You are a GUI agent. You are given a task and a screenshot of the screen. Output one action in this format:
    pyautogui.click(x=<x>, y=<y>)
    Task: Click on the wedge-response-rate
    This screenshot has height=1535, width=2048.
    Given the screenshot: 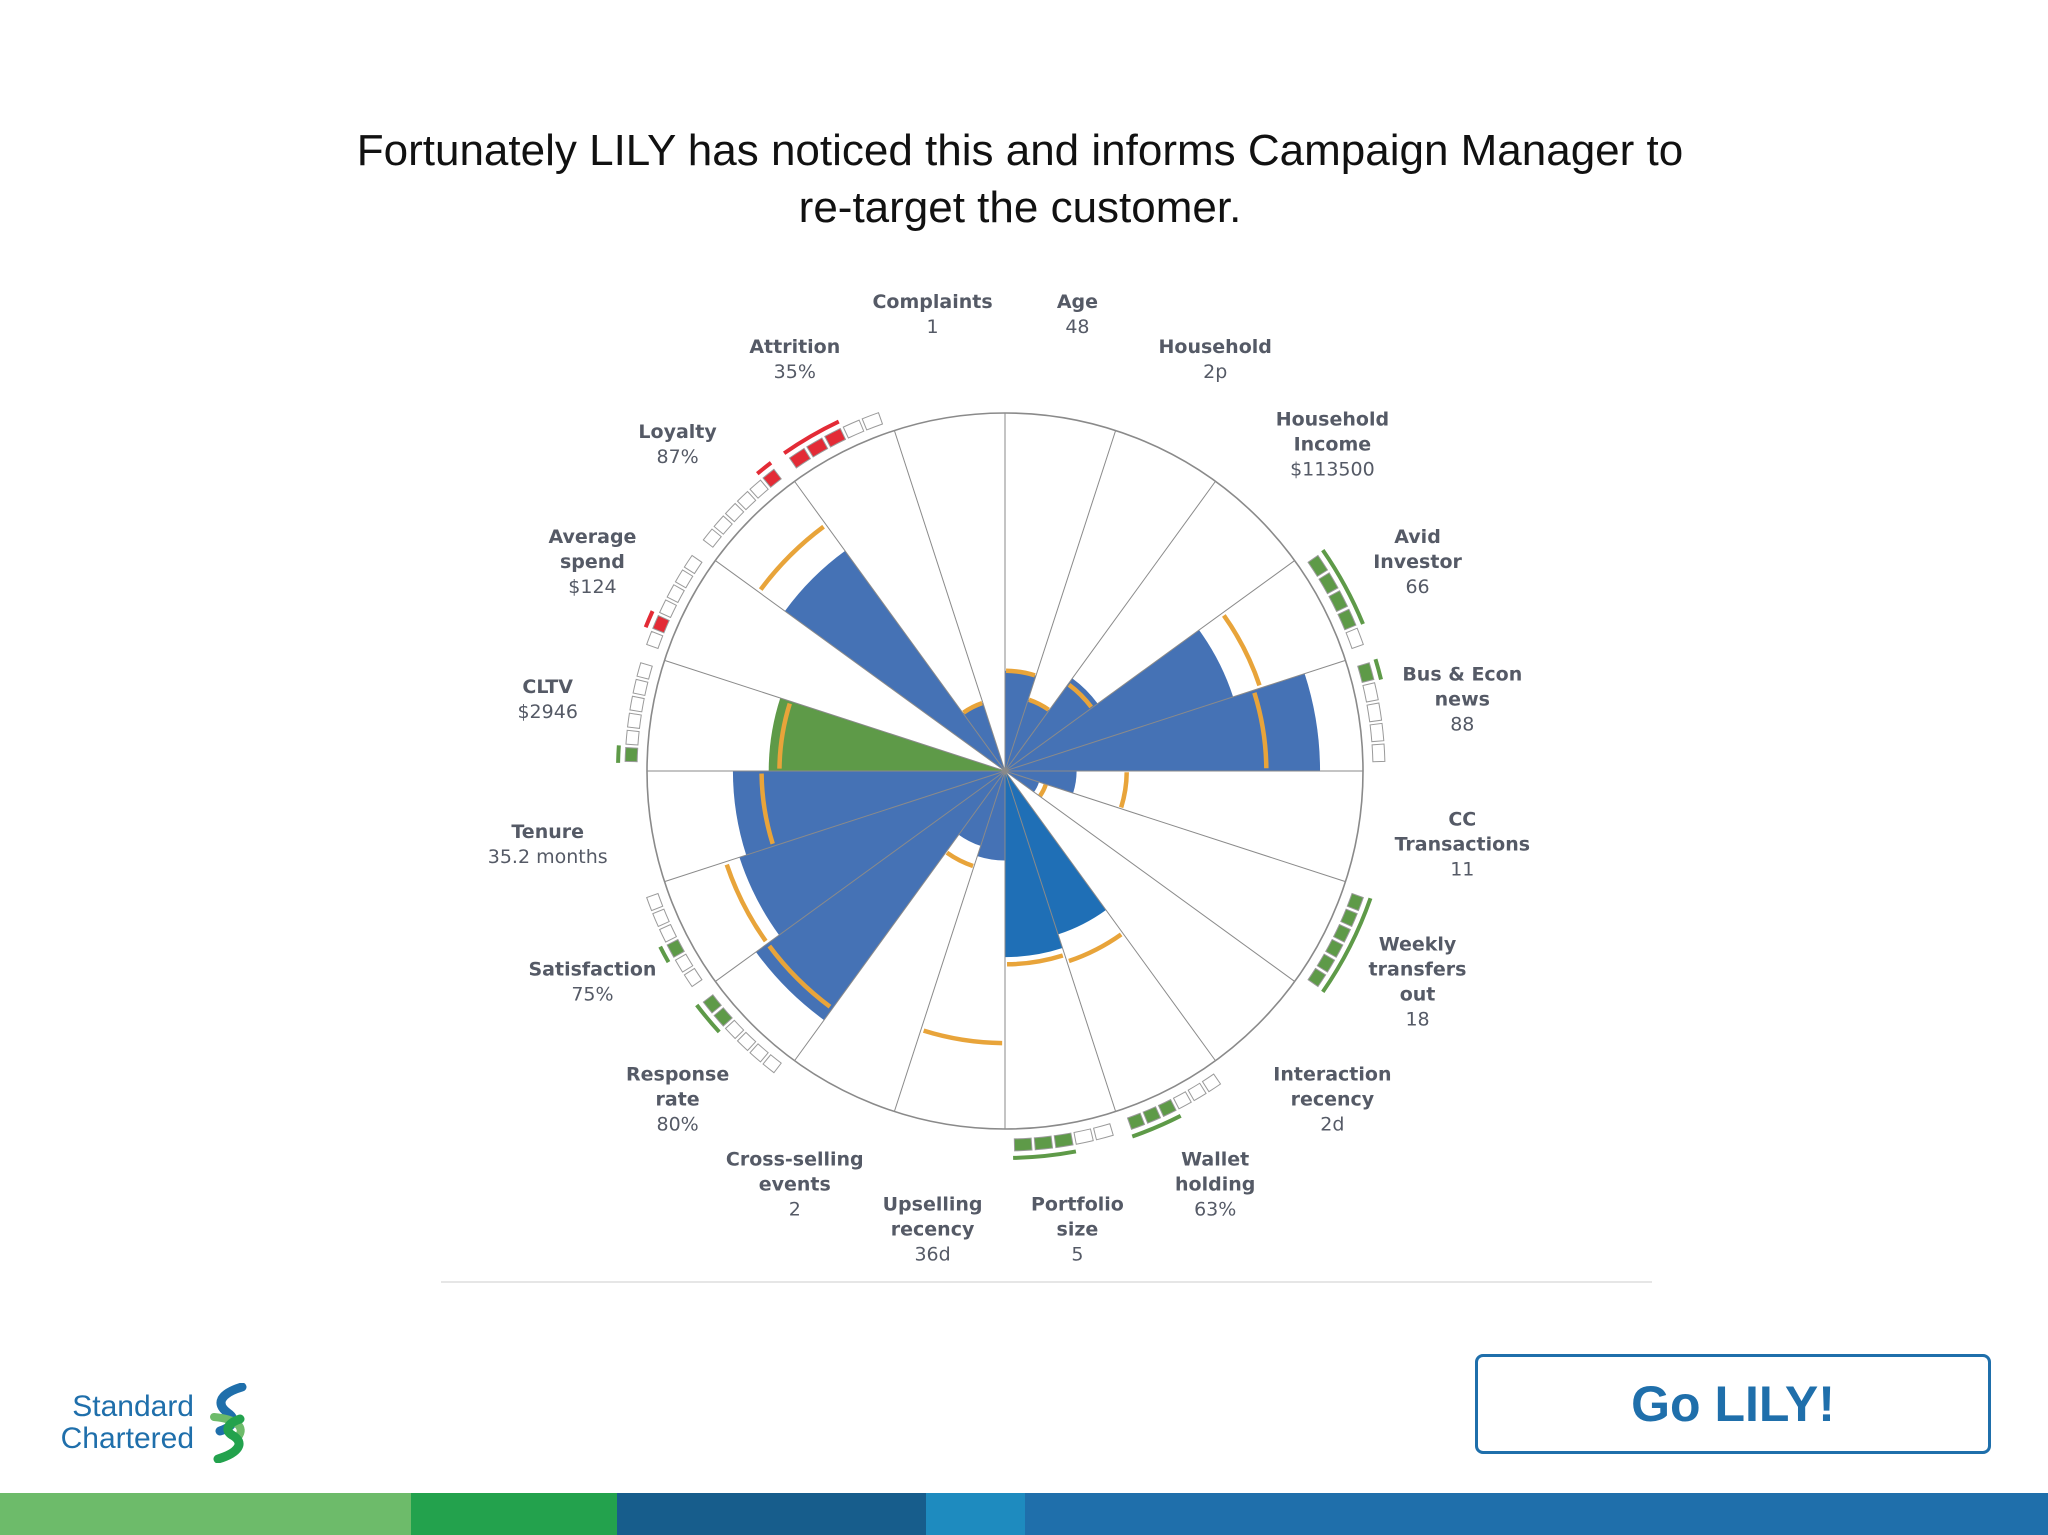 What is the action you would take?
    pyautogui.click(x=880, y=896)
    